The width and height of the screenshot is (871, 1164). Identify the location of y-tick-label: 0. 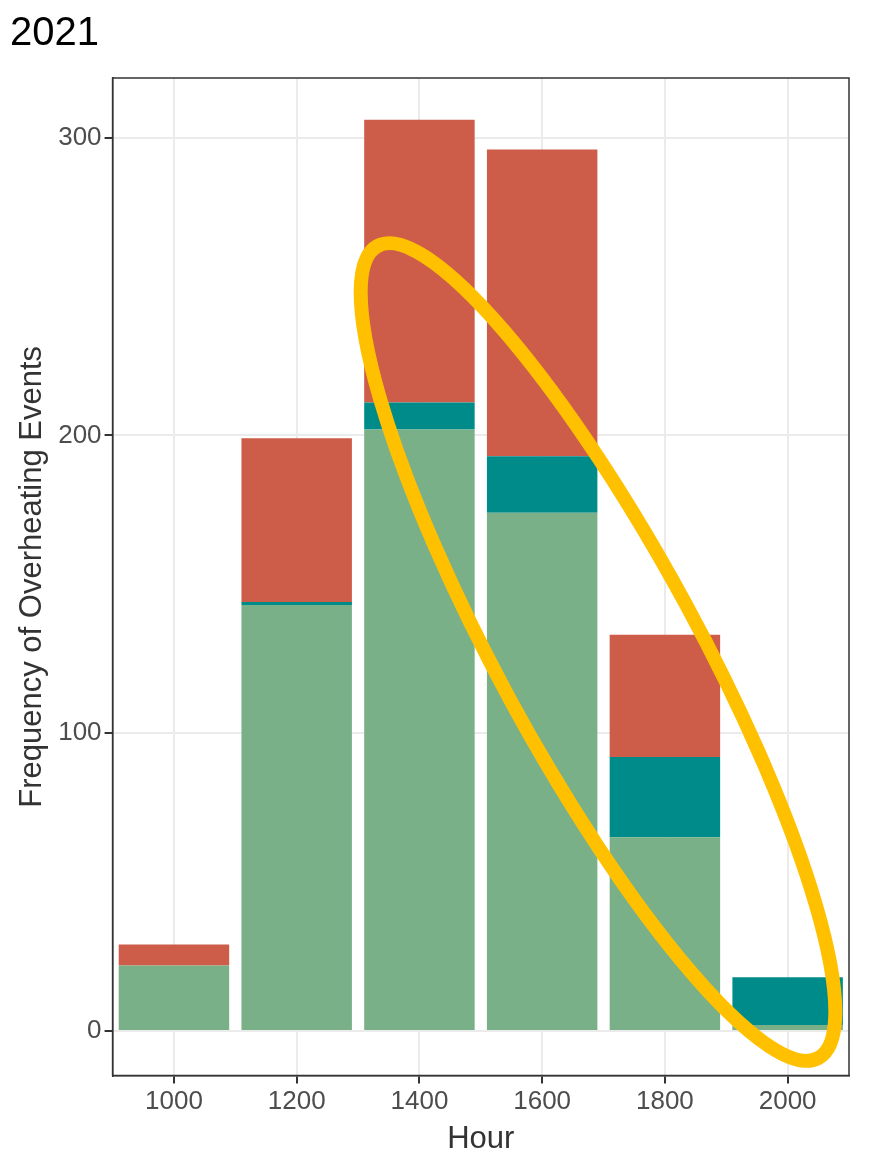
(94, 1029).